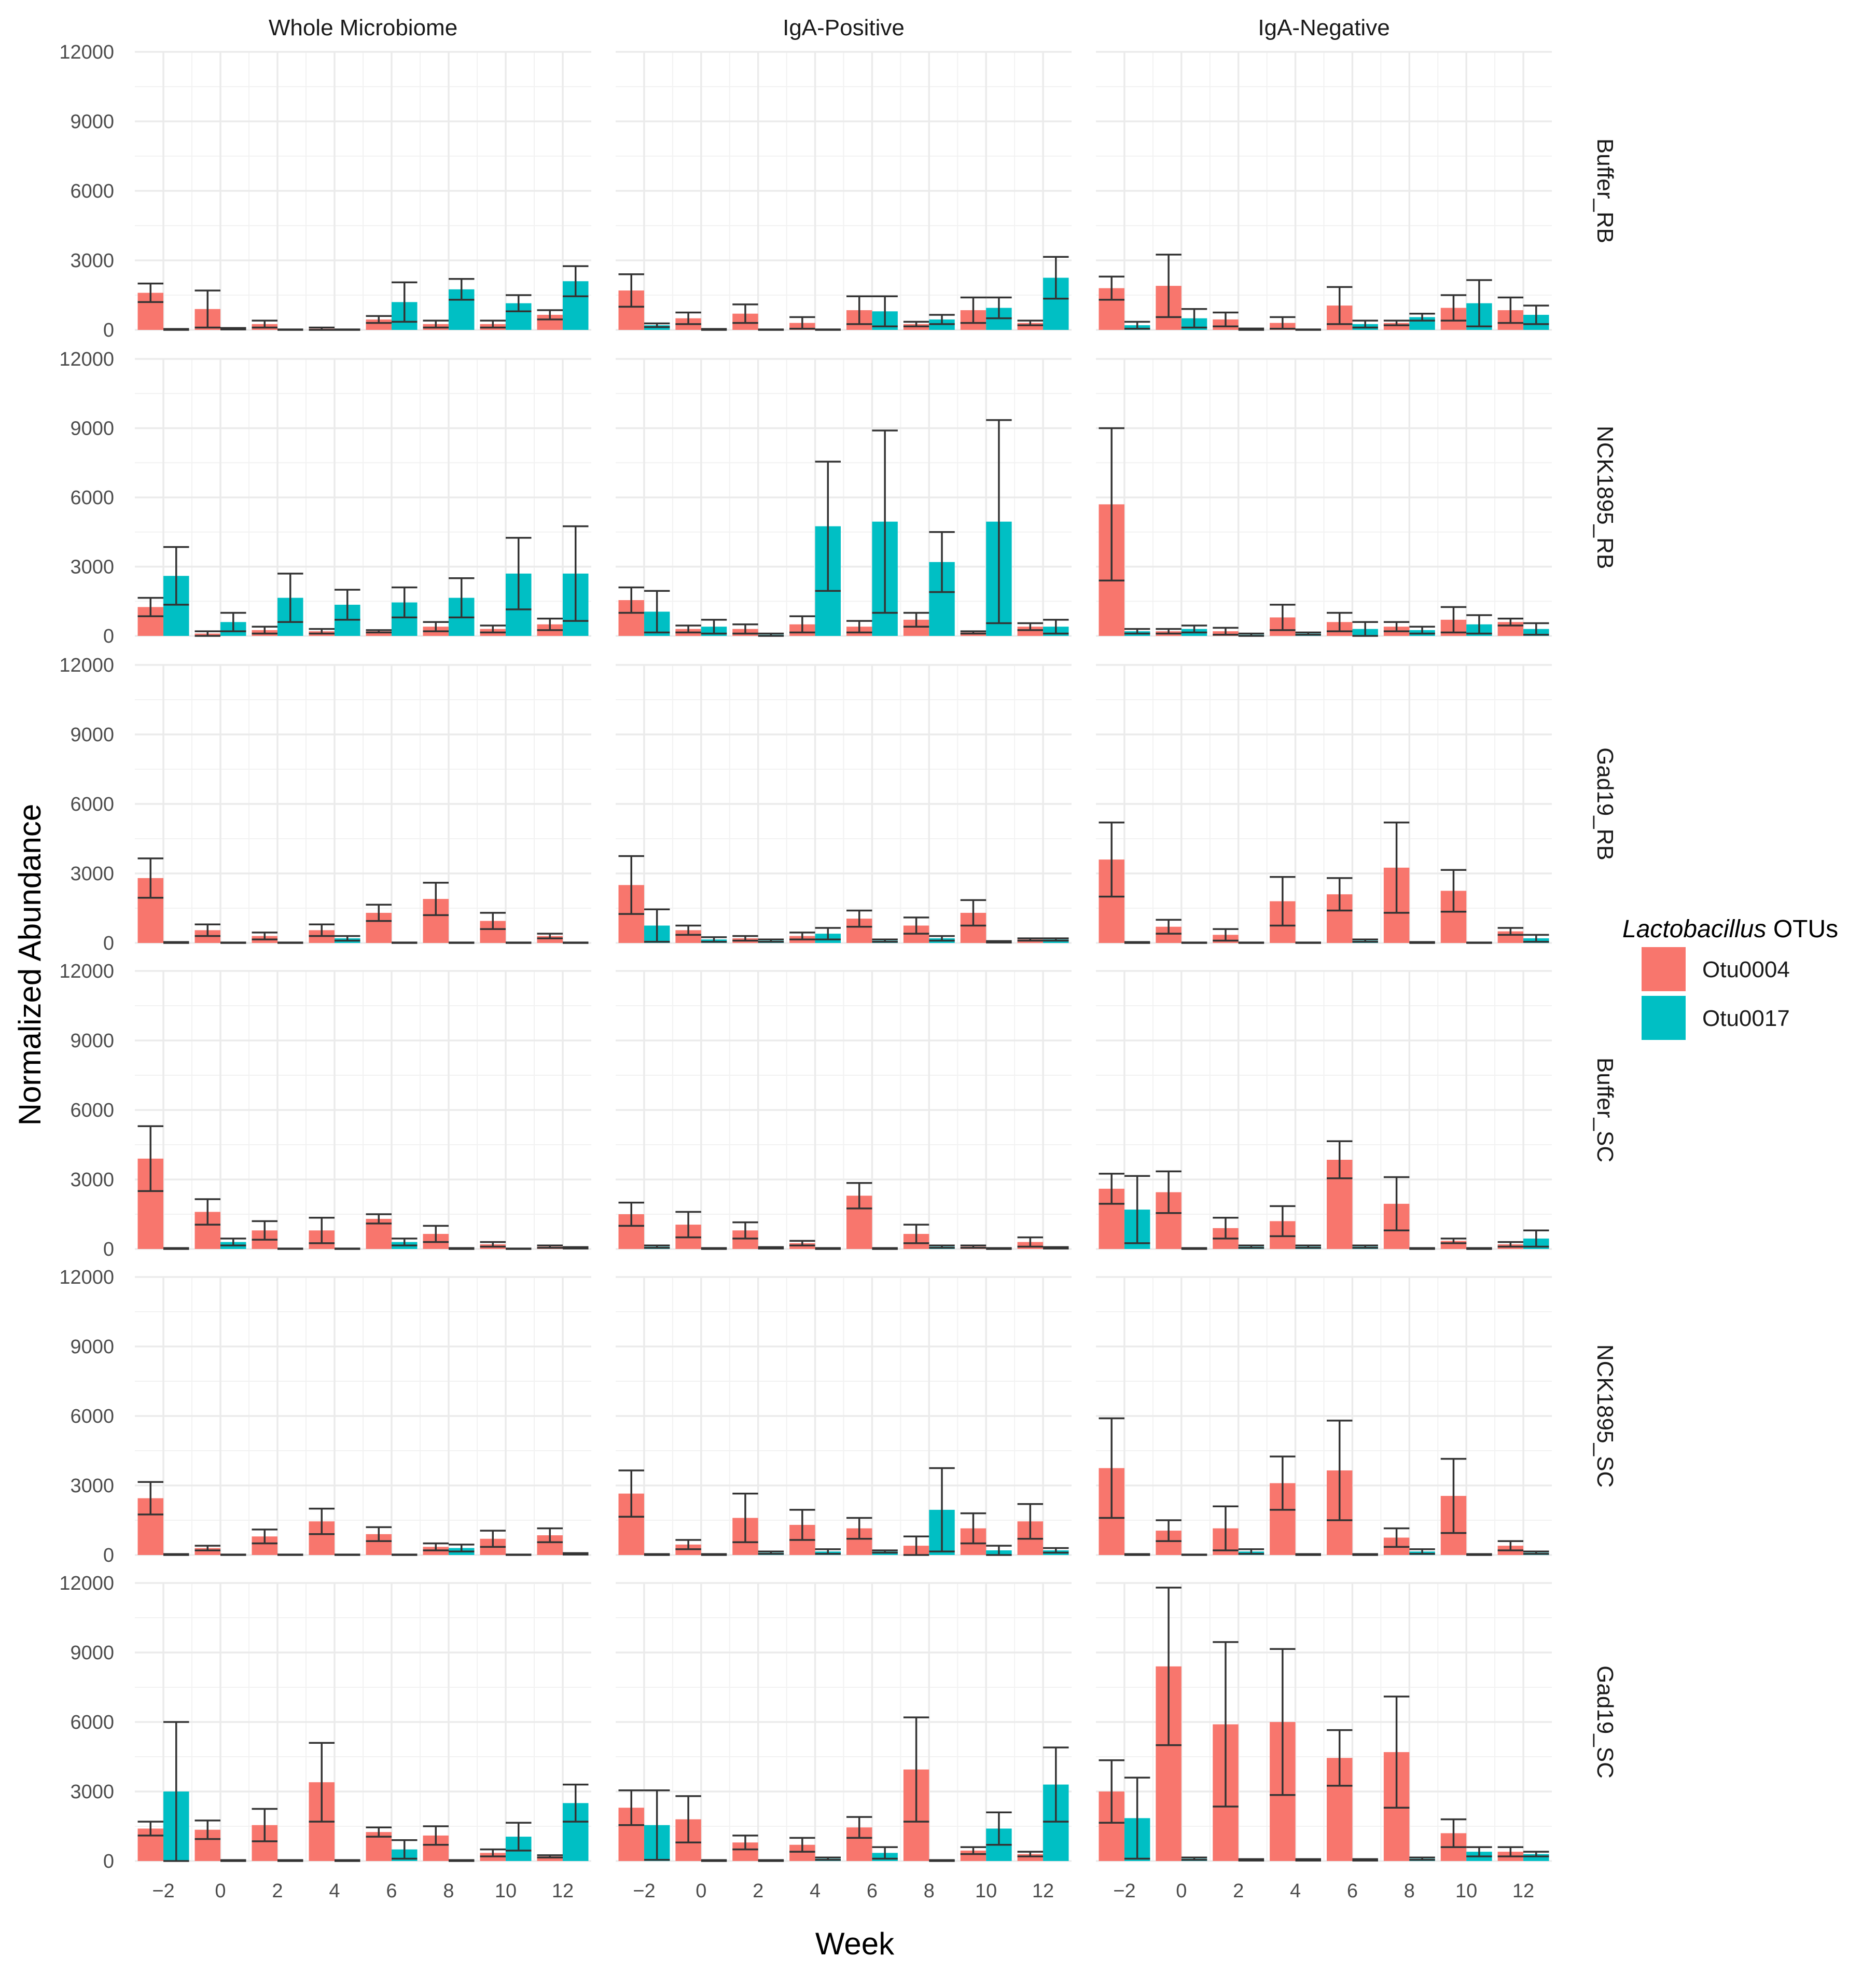 The height and width of the screenshot is (1972, 1876). Describe the element at coordinates (363, 28) in the screenshot. I see `column-strip-whole-microbiome: Whole Microbiome` at that location.